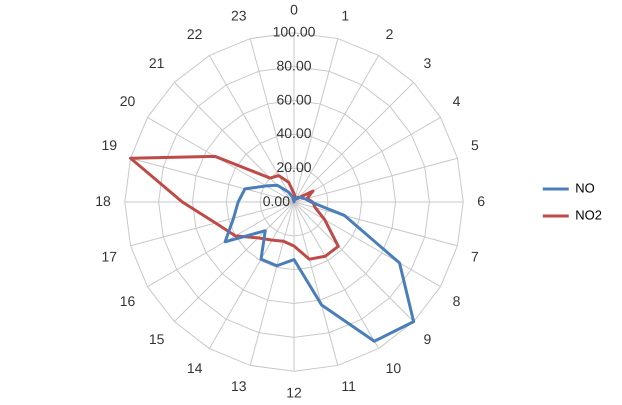  I want to click on spoke-label: 0, so click(294, 9).